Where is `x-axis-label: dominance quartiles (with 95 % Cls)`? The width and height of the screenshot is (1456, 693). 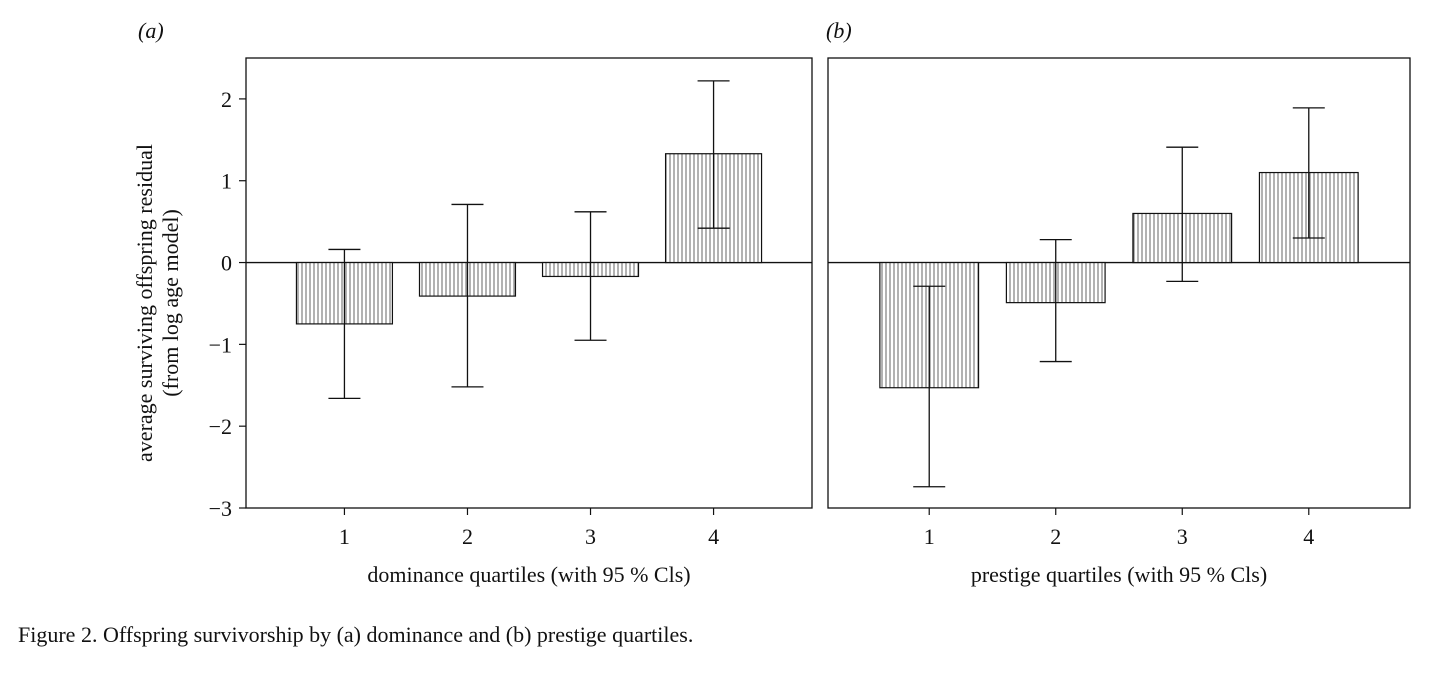 x-axis-label: dominance quartiles (with 95 % Cls) is located at coordinates (528, 574).